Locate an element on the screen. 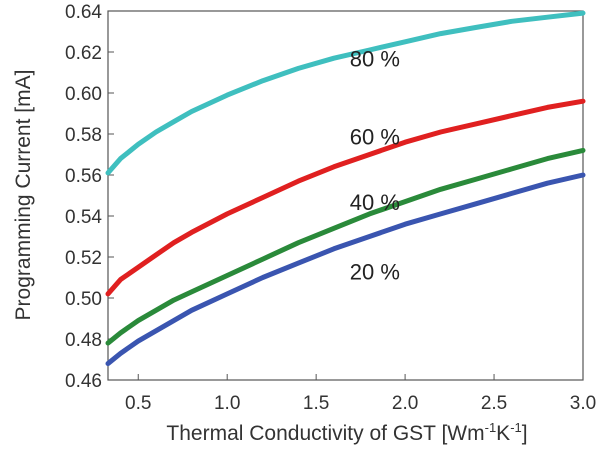 This screenshot has width=597, height=449. x-tick-label: 0.5 is located at coordinates (138, 403).